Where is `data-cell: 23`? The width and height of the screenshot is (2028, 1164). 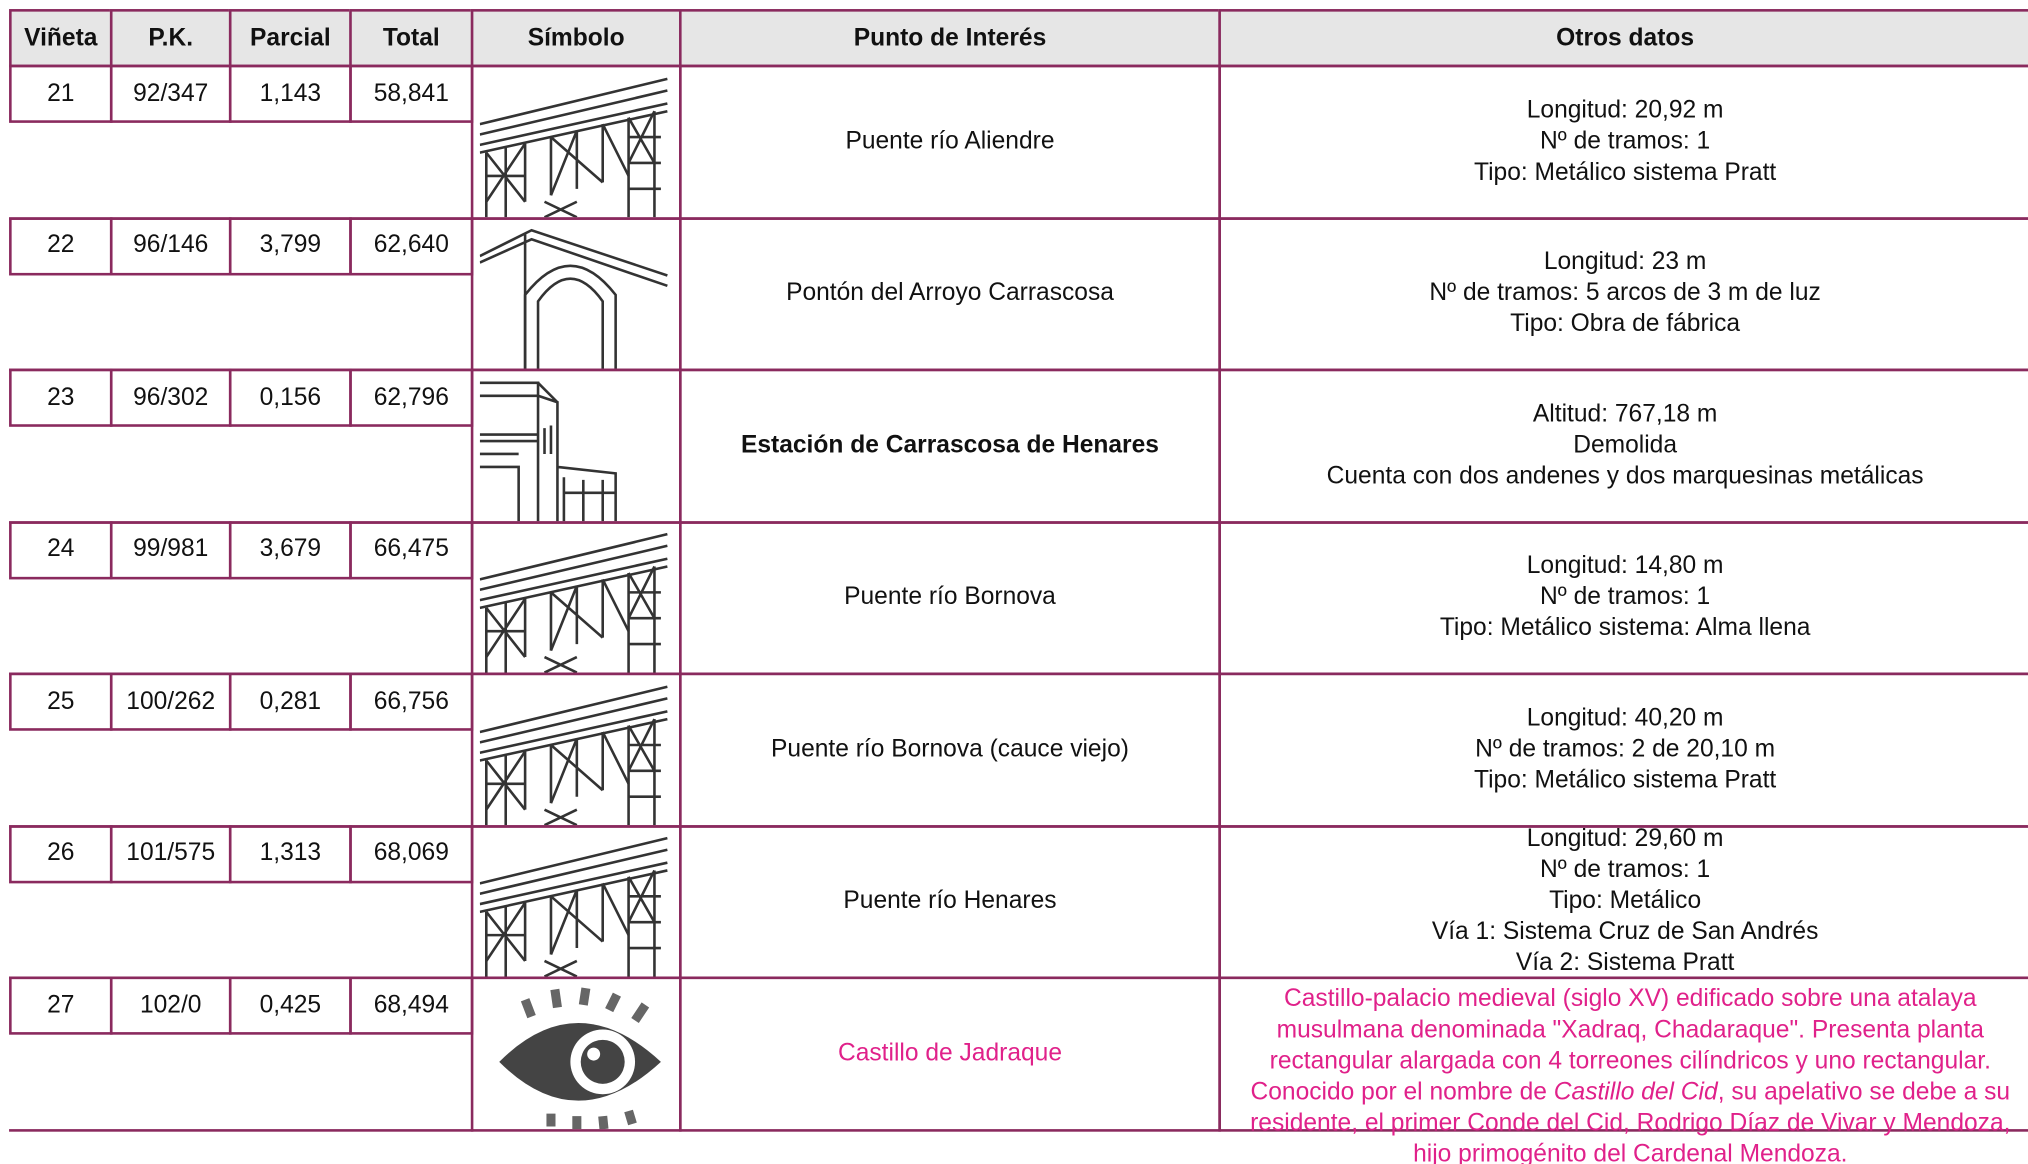
data-cell: 23 is located at coordinates (61, 397).